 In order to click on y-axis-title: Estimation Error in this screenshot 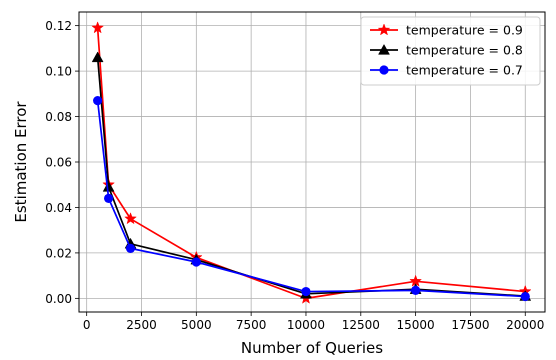, I will do `click(21, 162)`.